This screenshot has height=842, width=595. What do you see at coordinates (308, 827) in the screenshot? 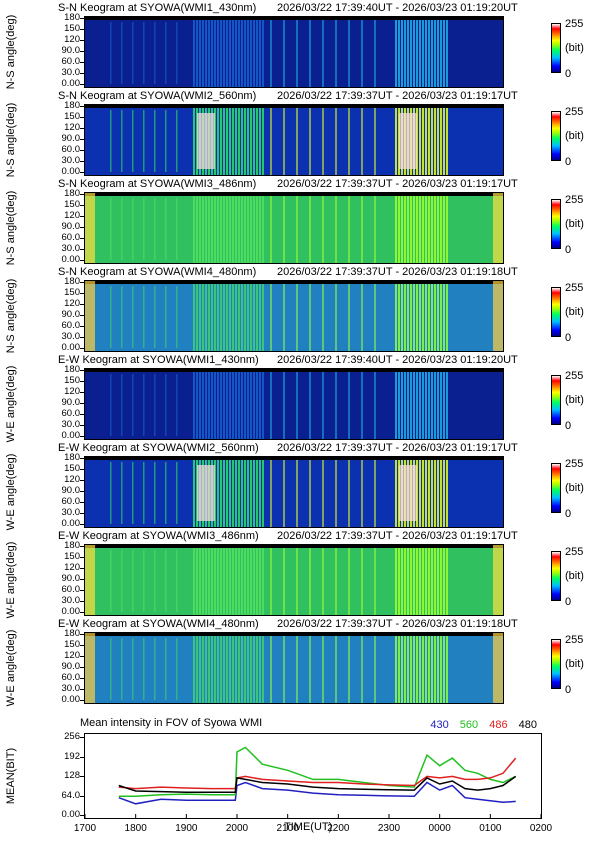
I see `mean-x-axis-label: TIME(UT)` at bounding box center [308, 827].